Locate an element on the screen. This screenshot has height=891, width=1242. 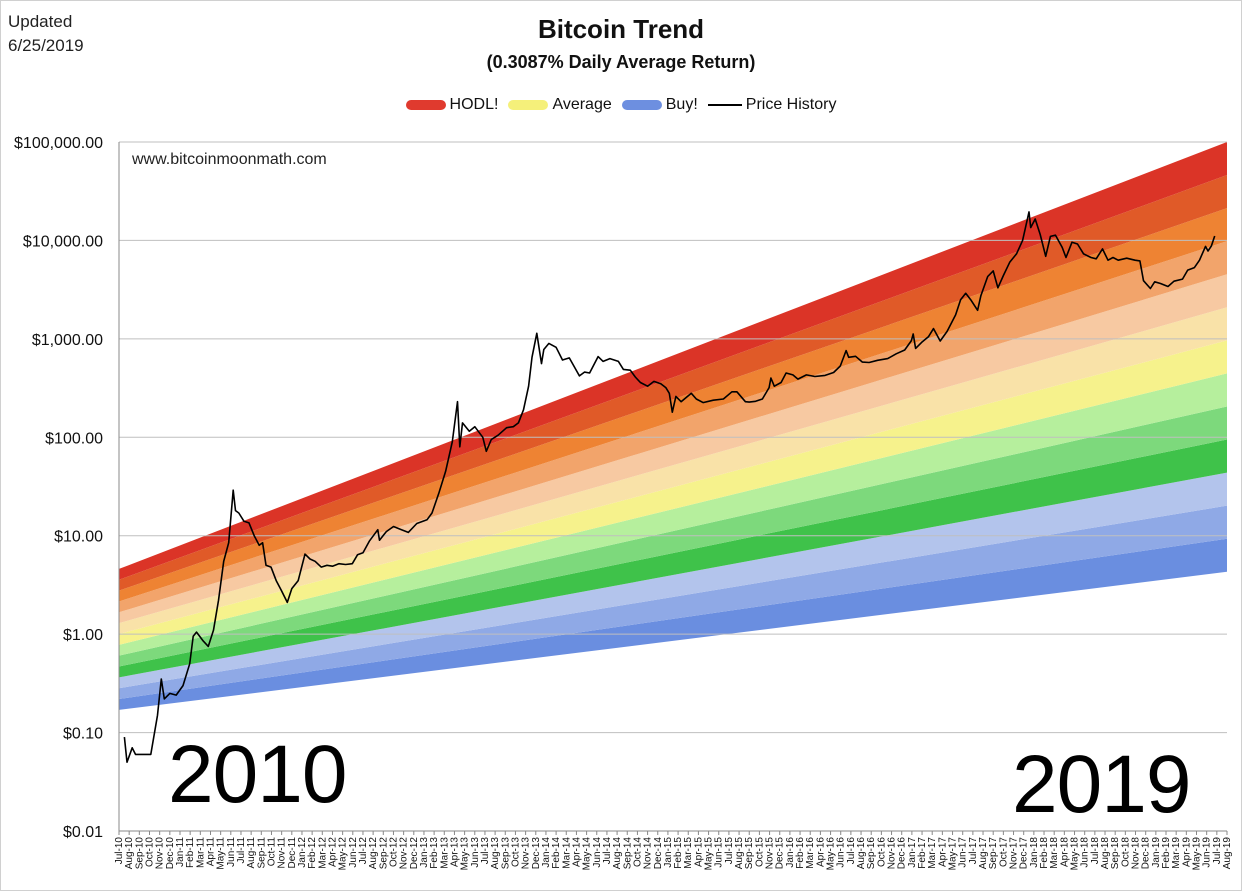
y-tick-label: $100.00 is located at coordinates (74, 438).